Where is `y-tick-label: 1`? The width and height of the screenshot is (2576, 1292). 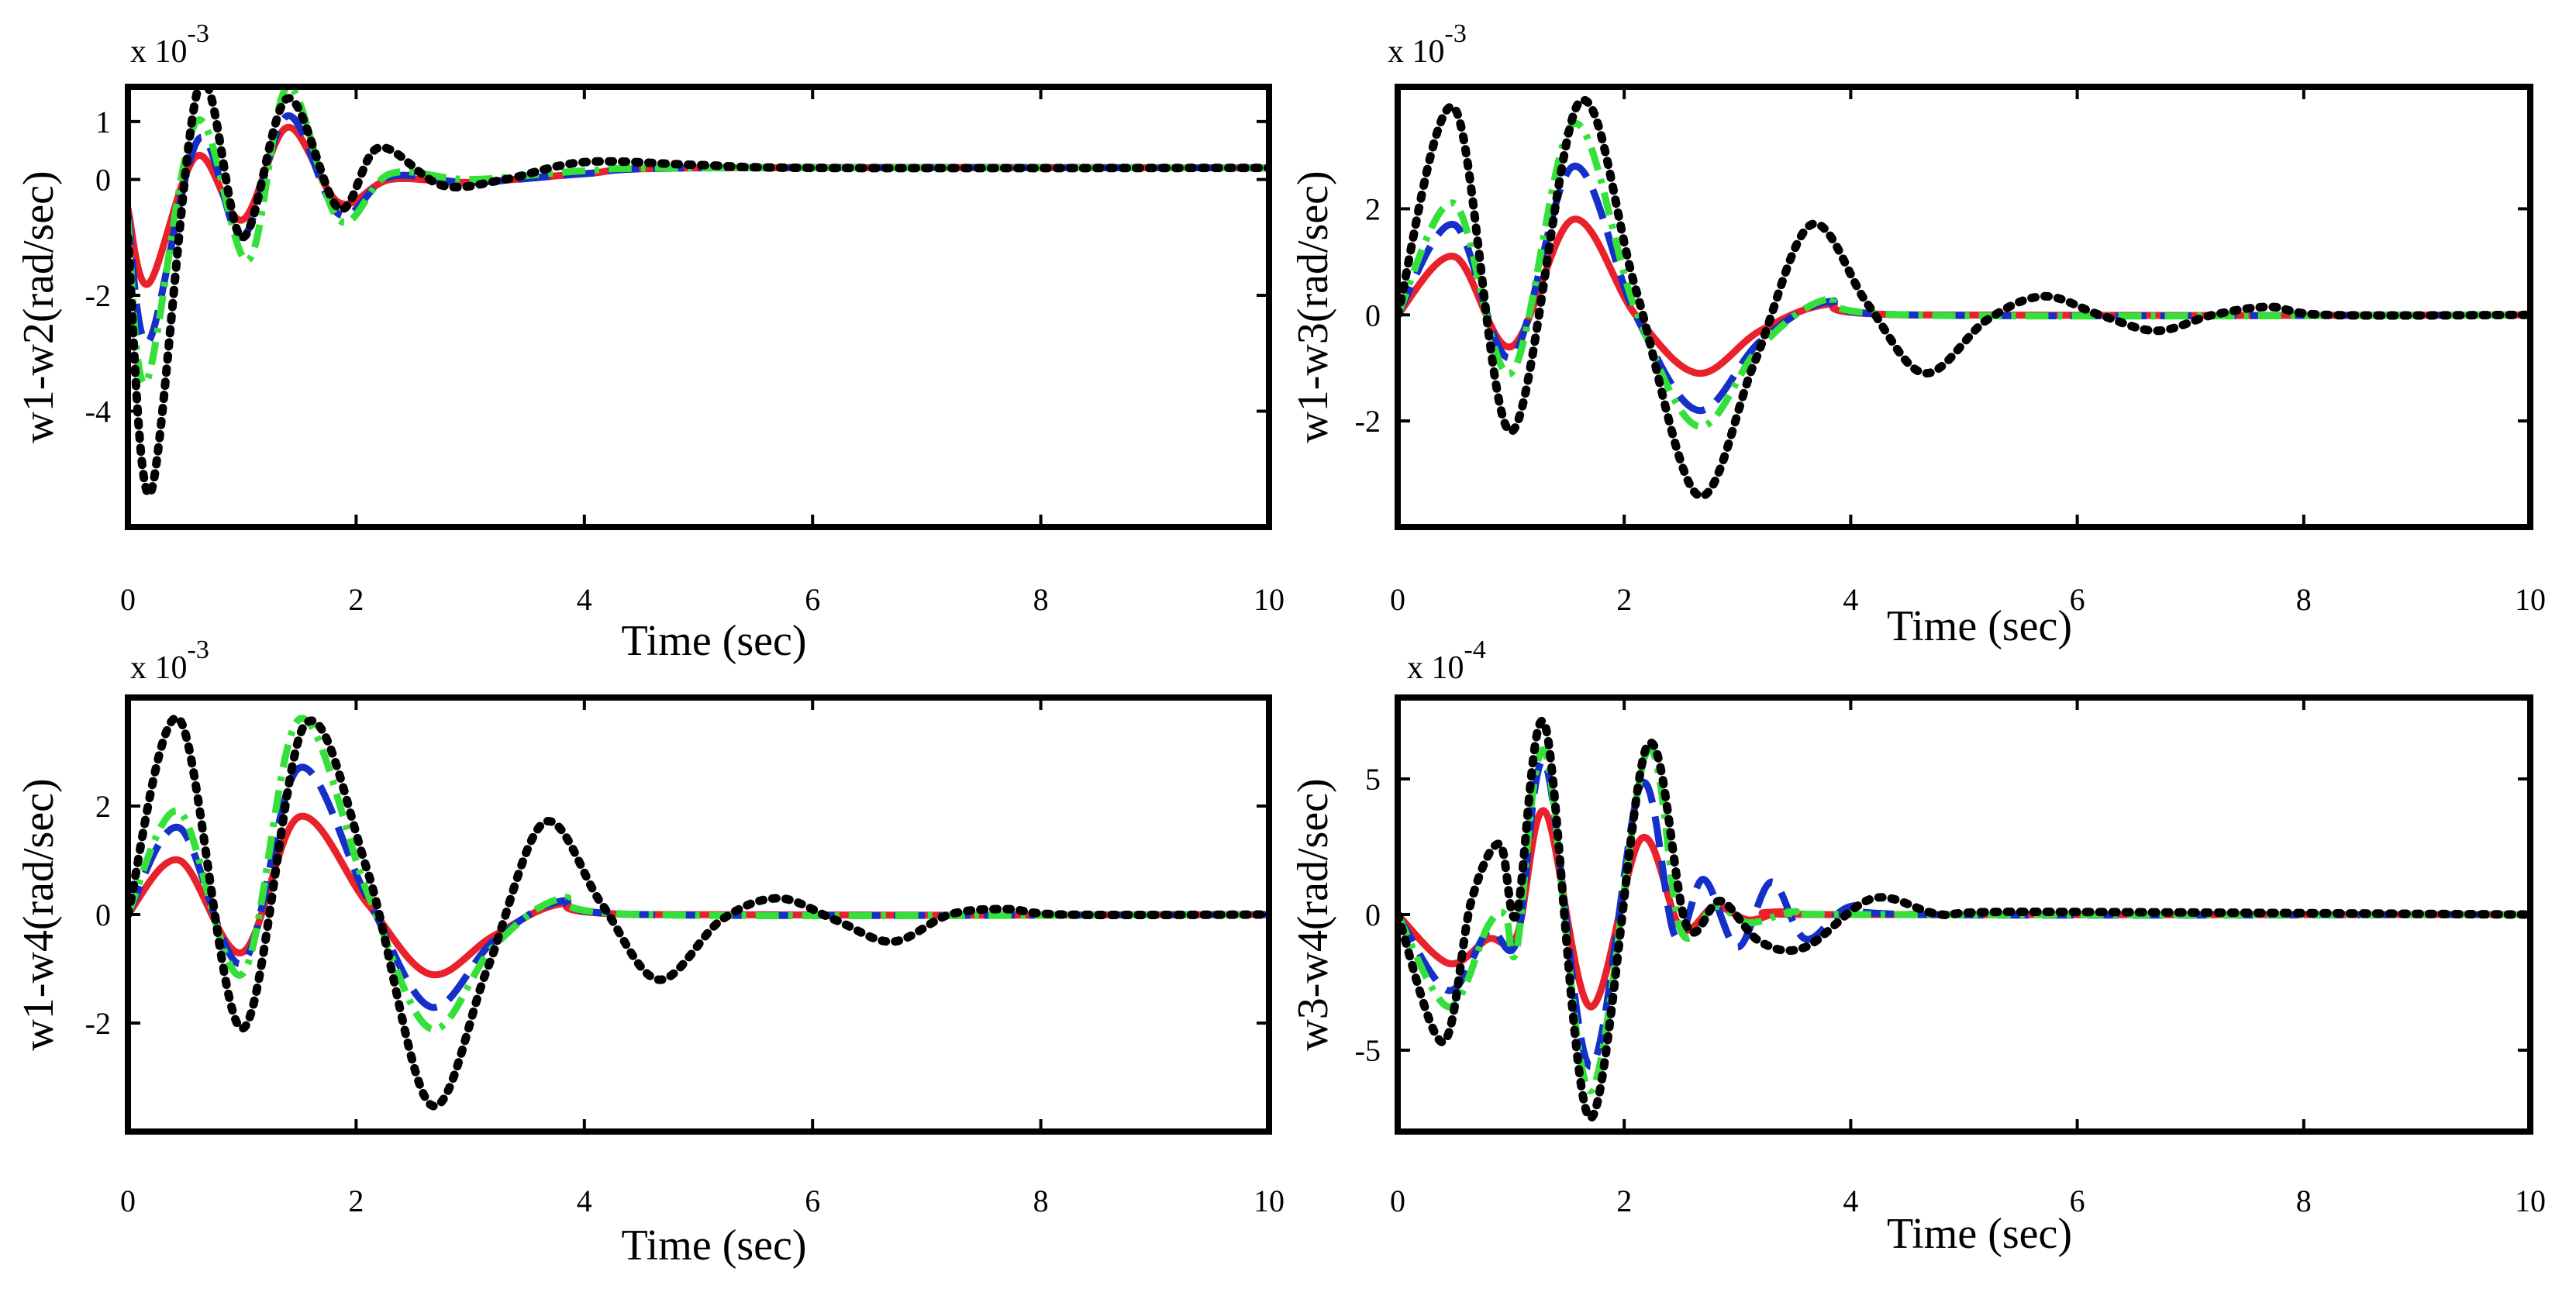
y-tick-label: 1 is located at coordinates (103, 123).